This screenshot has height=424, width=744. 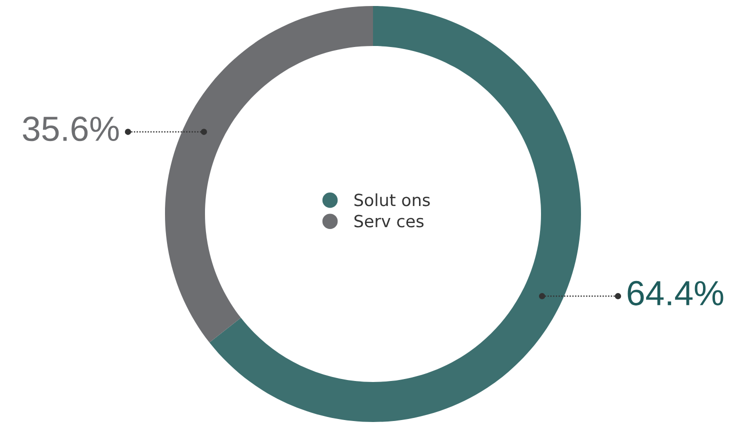 I want to click on data-label: 64.4%, so click(x=676, y=293).